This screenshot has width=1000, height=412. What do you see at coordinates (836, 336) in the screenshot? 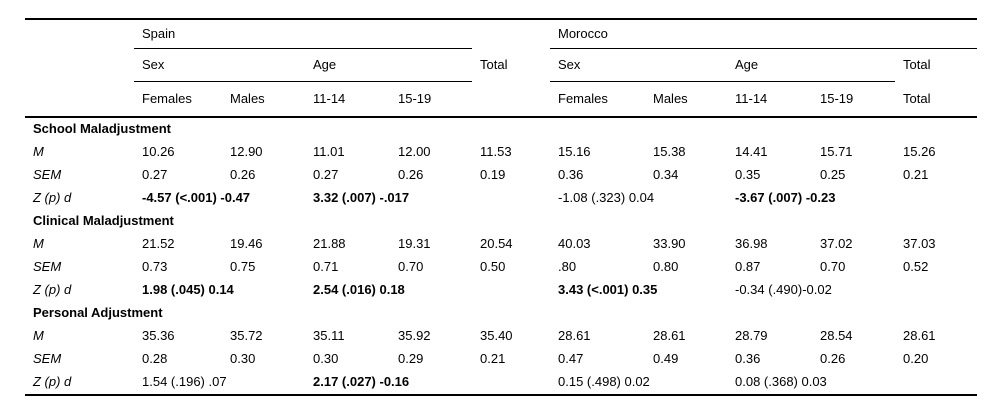
I see `value-cell: 28.54` at bounding box center [836, 336].